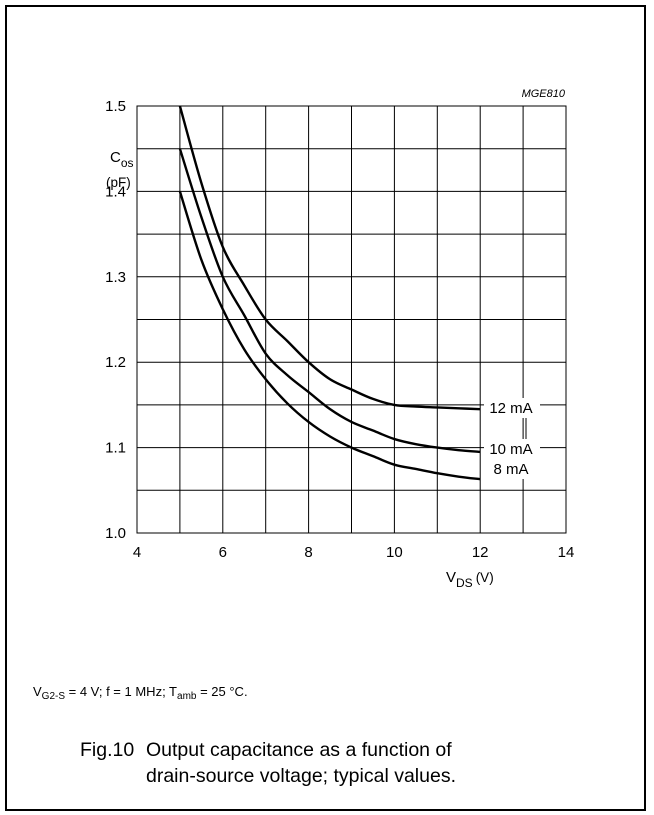  Describe the element at coordinates (222, 691) in the screenshot. I see `cond-end: = 25 °C.` at that location.